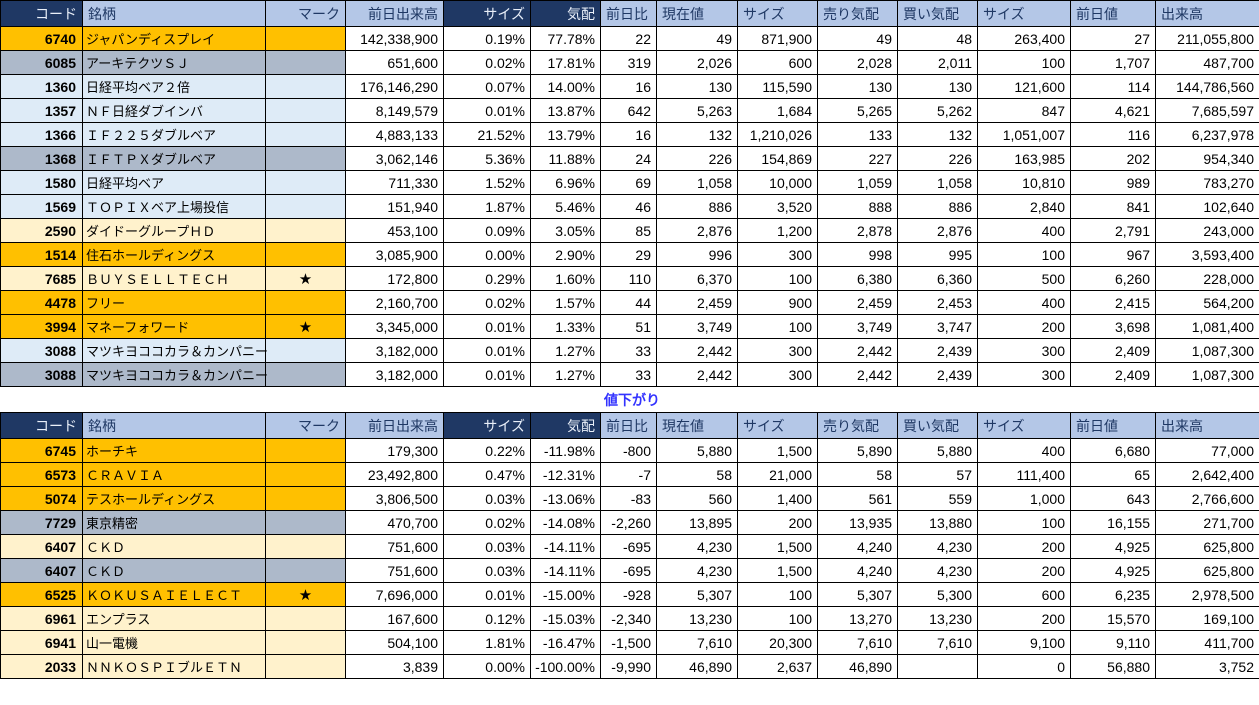 The height and width of the screenshot is (705, 1259). I want to click on cell-code: 6941, so click(41, 642).